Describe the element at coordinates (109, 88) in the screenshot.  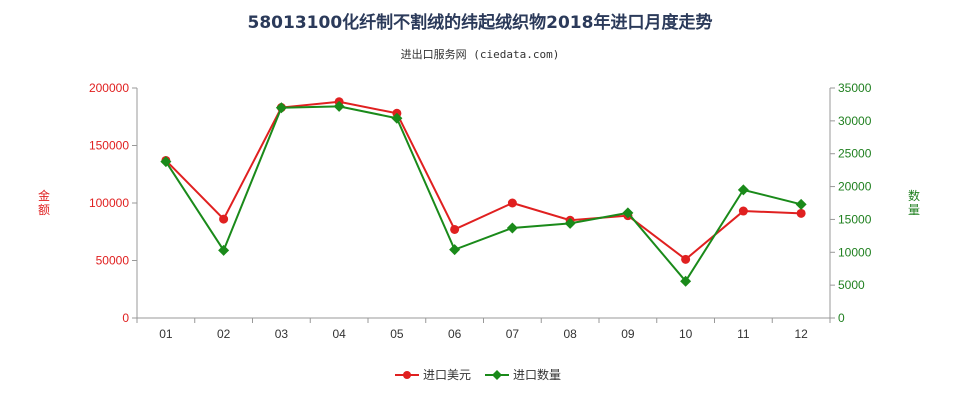
I see `y-left-tick-label: 200000` at that location.